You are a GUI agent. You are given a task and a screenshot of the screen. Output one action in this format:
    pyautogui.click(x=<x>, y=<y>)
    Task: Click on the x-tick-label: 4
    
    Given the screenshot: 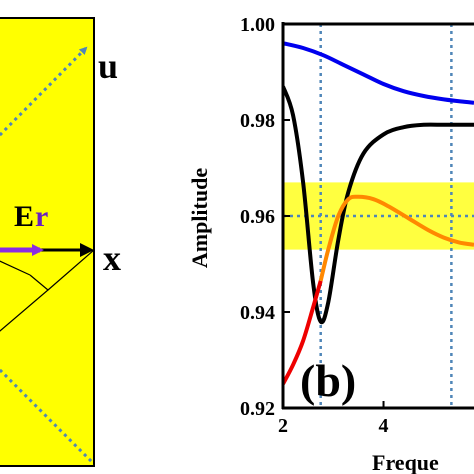 What is the action you would take?
    pyautogui.click(x=384, y=426)
    